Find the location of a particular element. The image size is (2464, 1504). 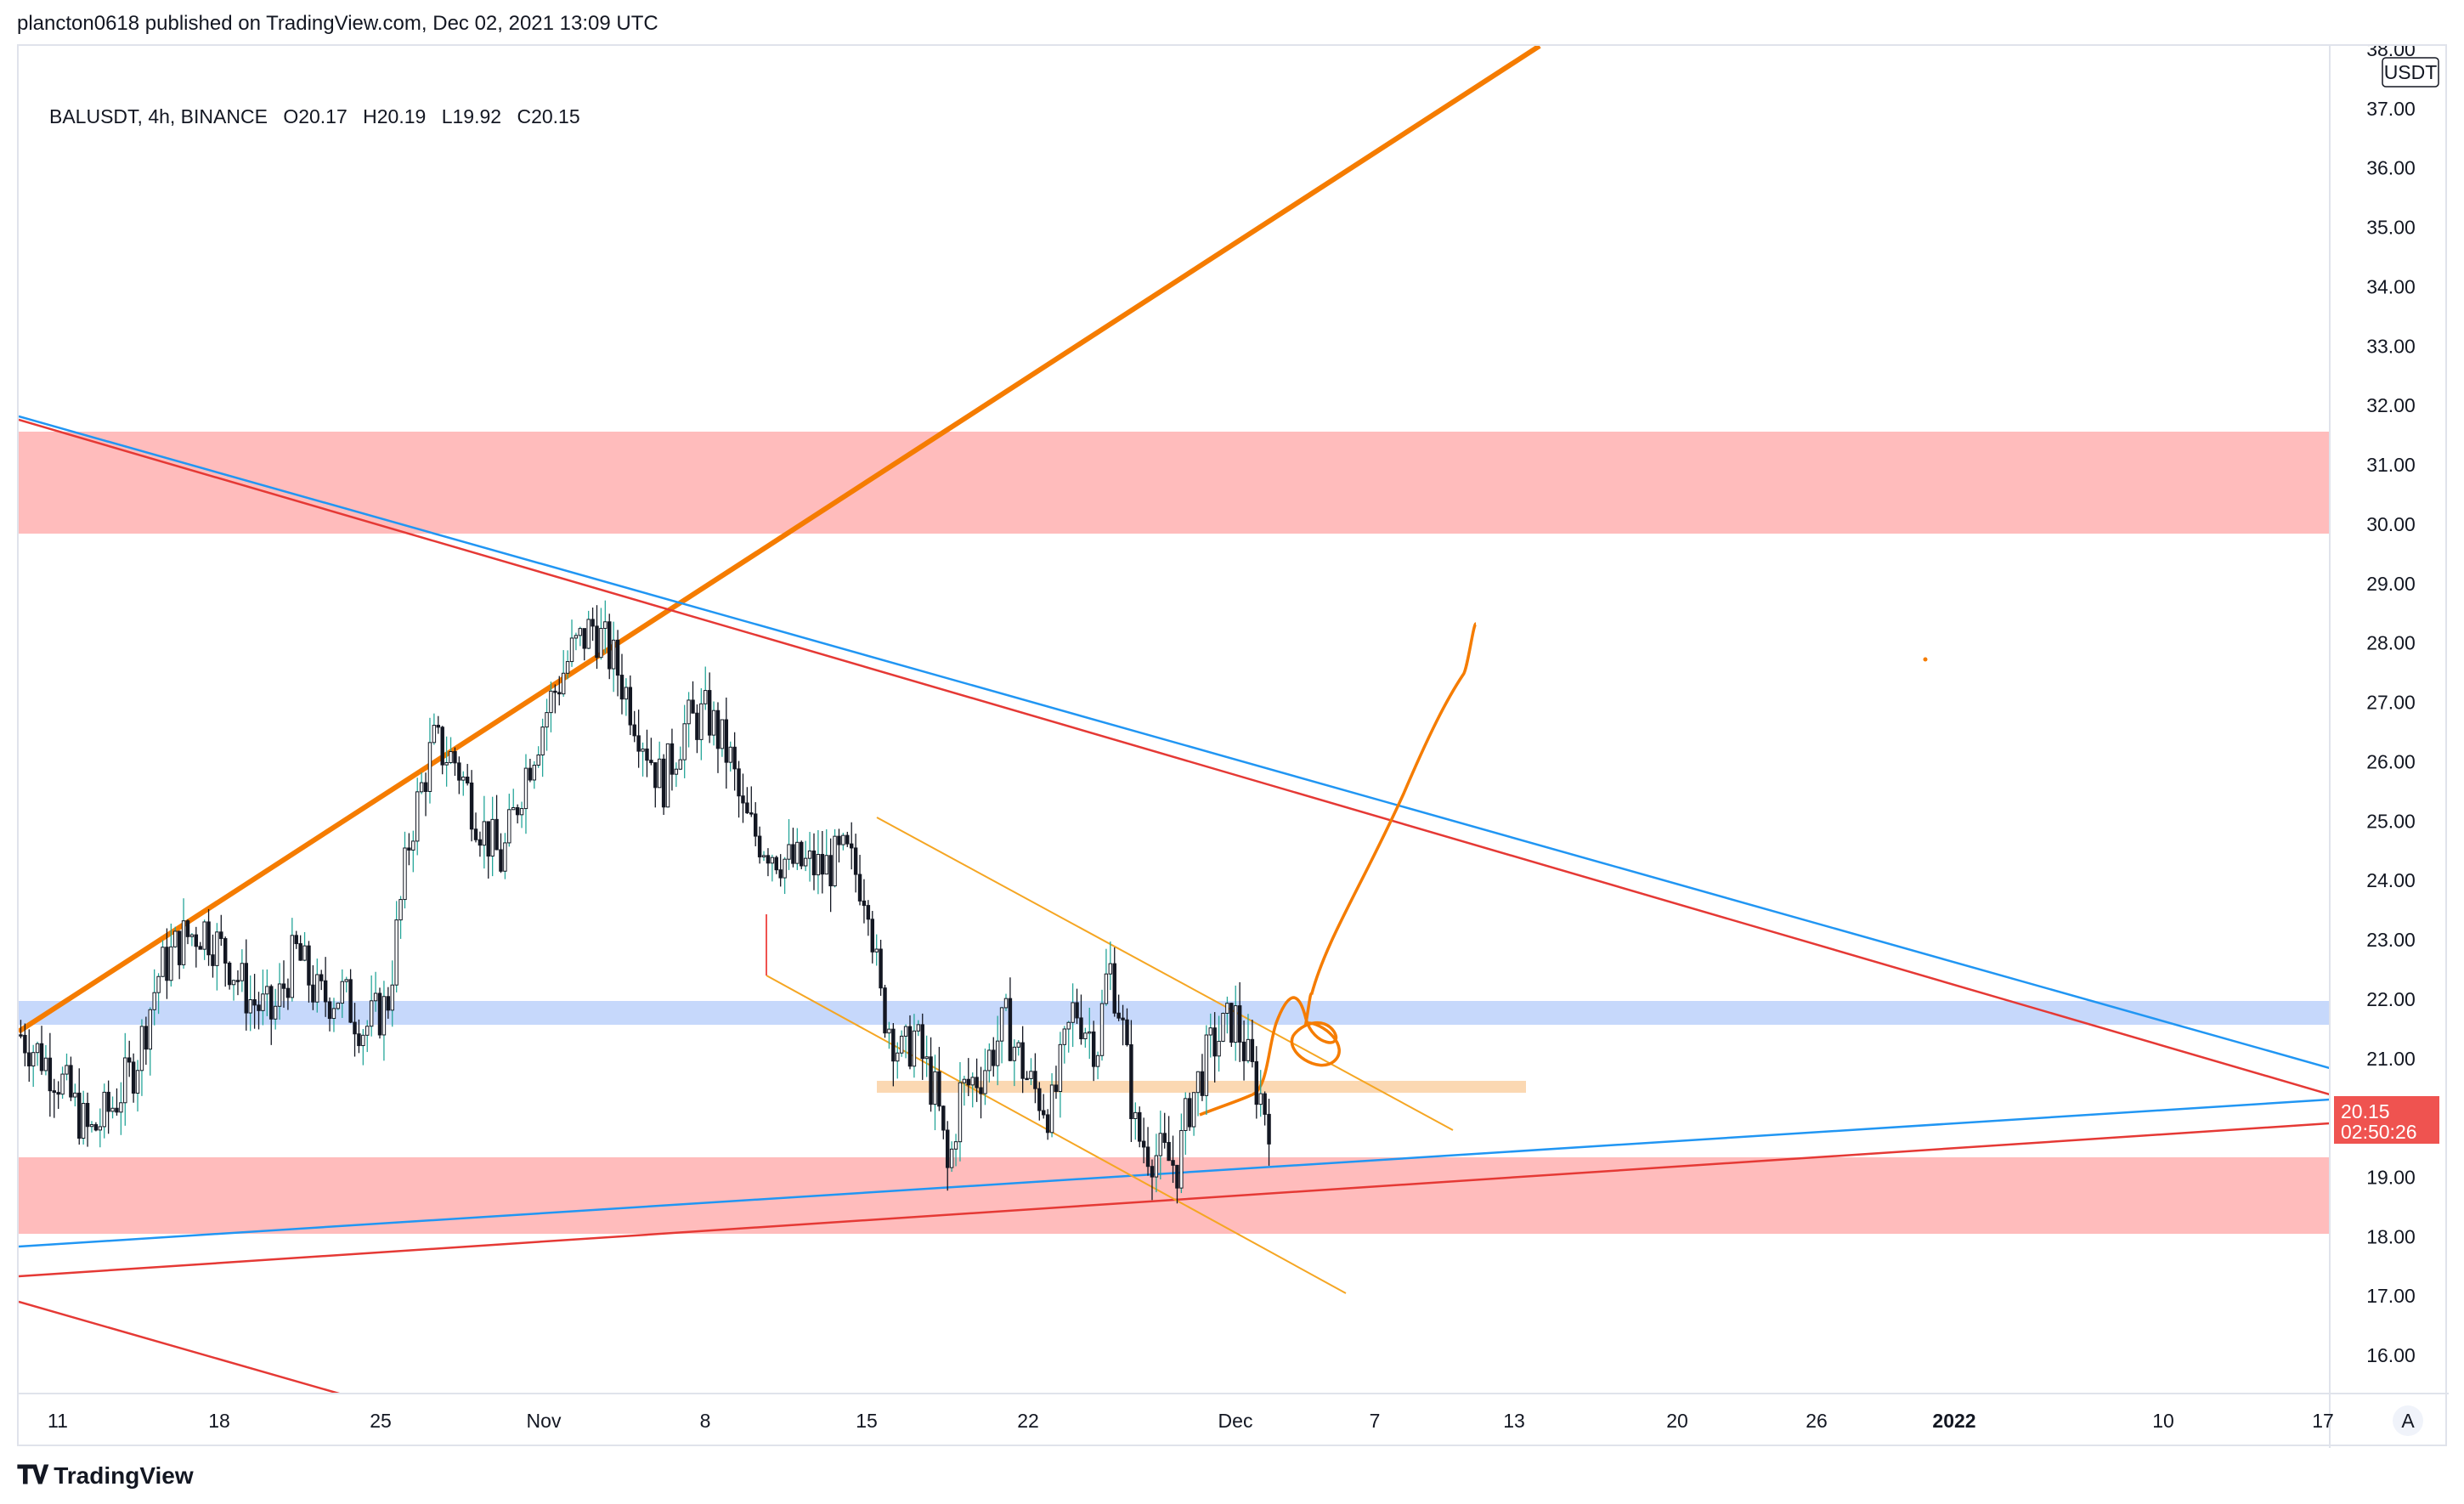

stray-dot is located at coordinates (1925, 659).